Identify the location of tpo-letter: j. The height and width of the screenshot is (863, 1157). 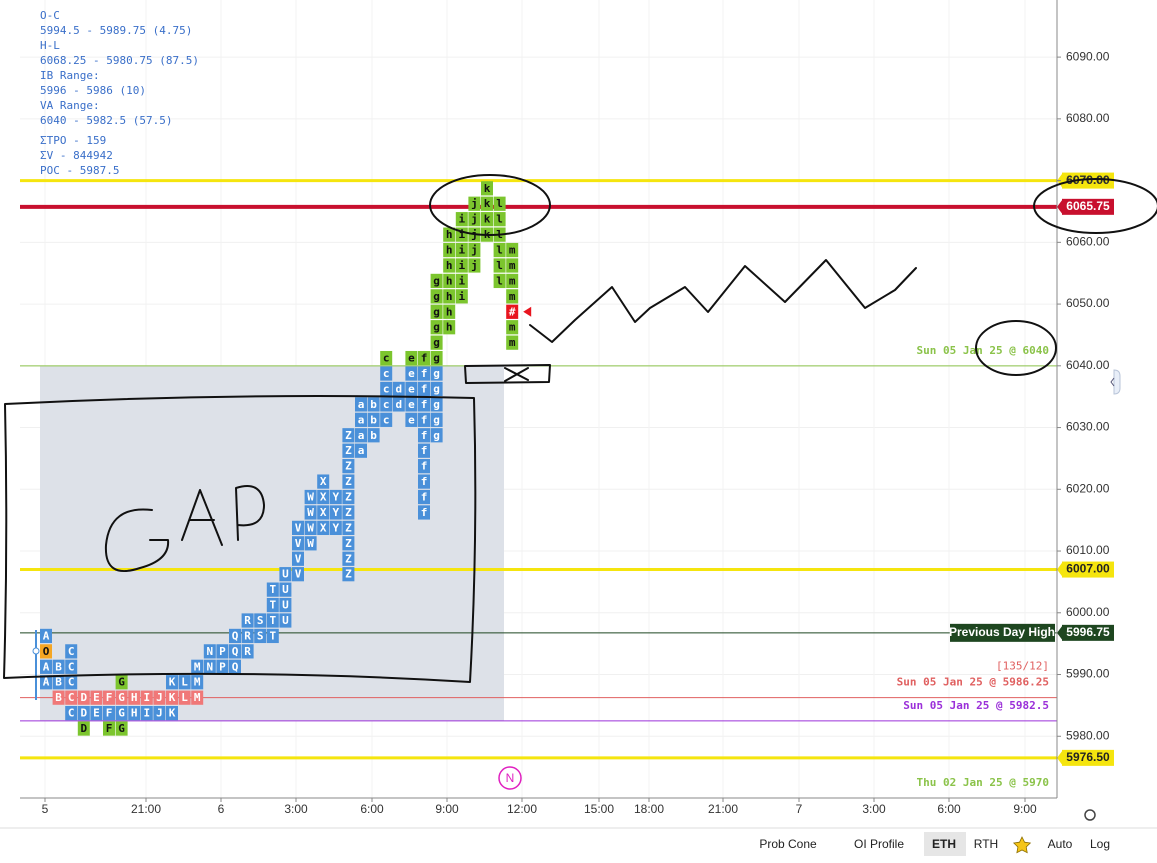
(474, 250).